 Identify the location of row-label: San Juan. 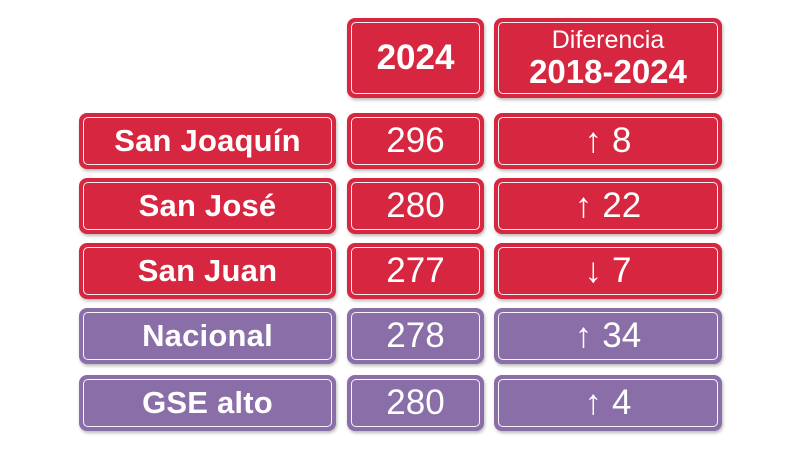
(207, 270).